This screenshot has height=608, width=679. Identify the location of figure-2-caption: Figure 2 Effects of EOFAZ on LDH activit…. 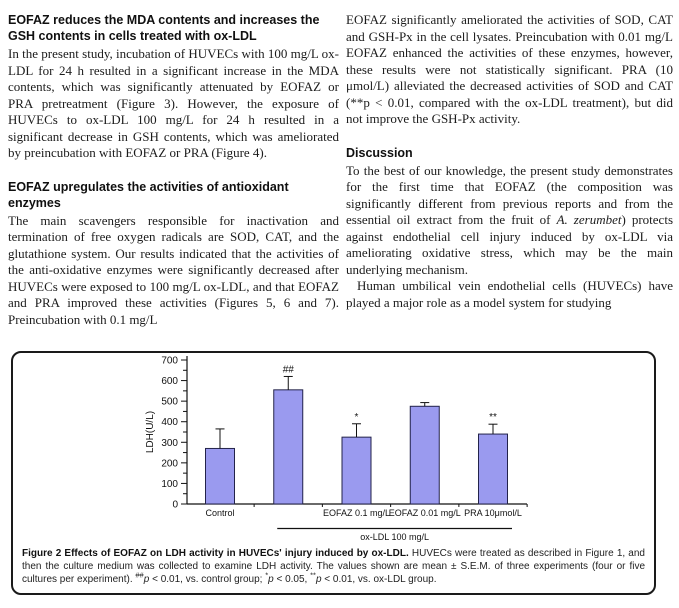
(333, 566).